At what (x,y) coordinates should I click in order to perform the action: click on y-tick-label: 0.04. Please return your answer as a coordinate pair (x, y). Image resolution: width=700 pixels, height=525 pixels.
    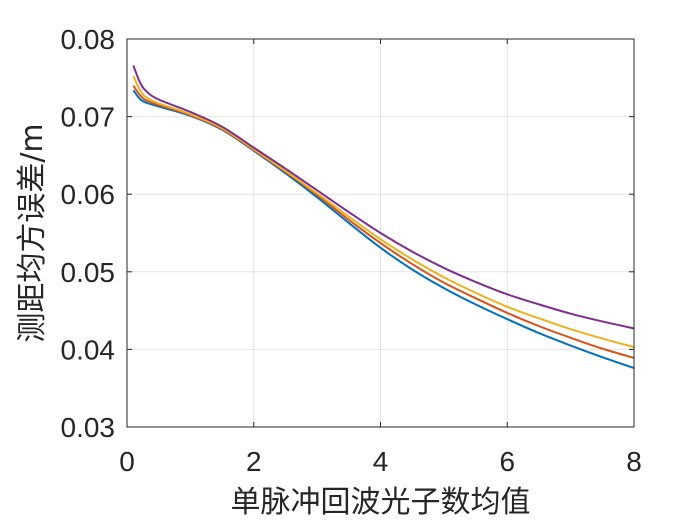
    Looking at the image, I should click on (88, 349).